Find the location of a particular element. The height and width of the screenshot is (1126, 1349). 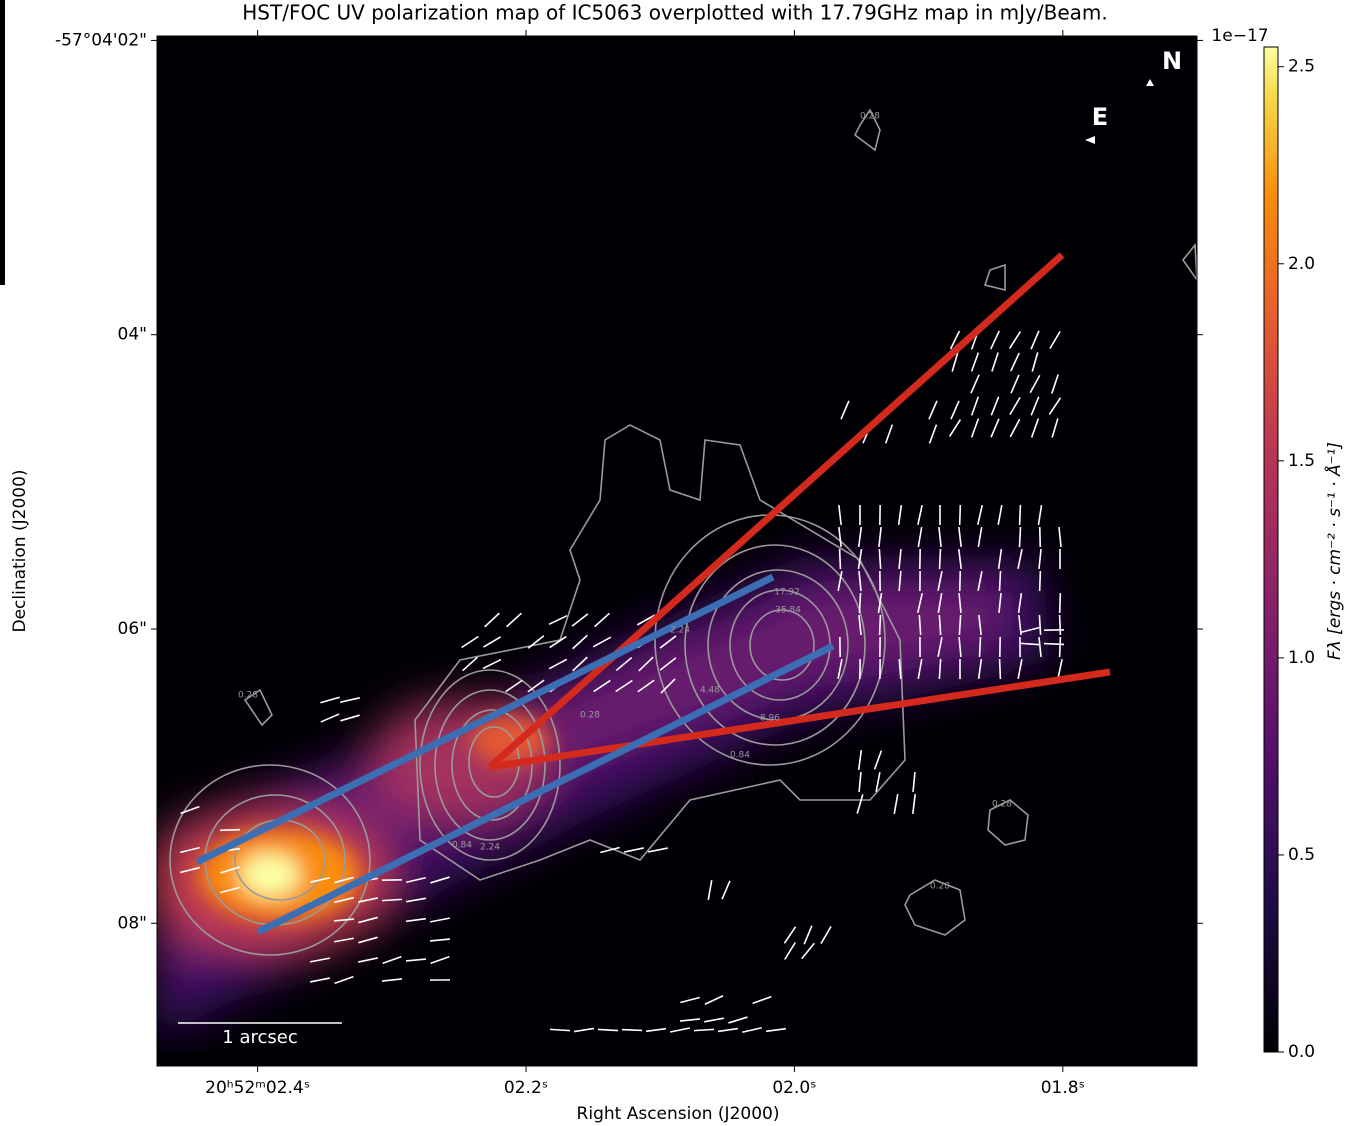

north-arrow is located at coordinates (1150, 82).